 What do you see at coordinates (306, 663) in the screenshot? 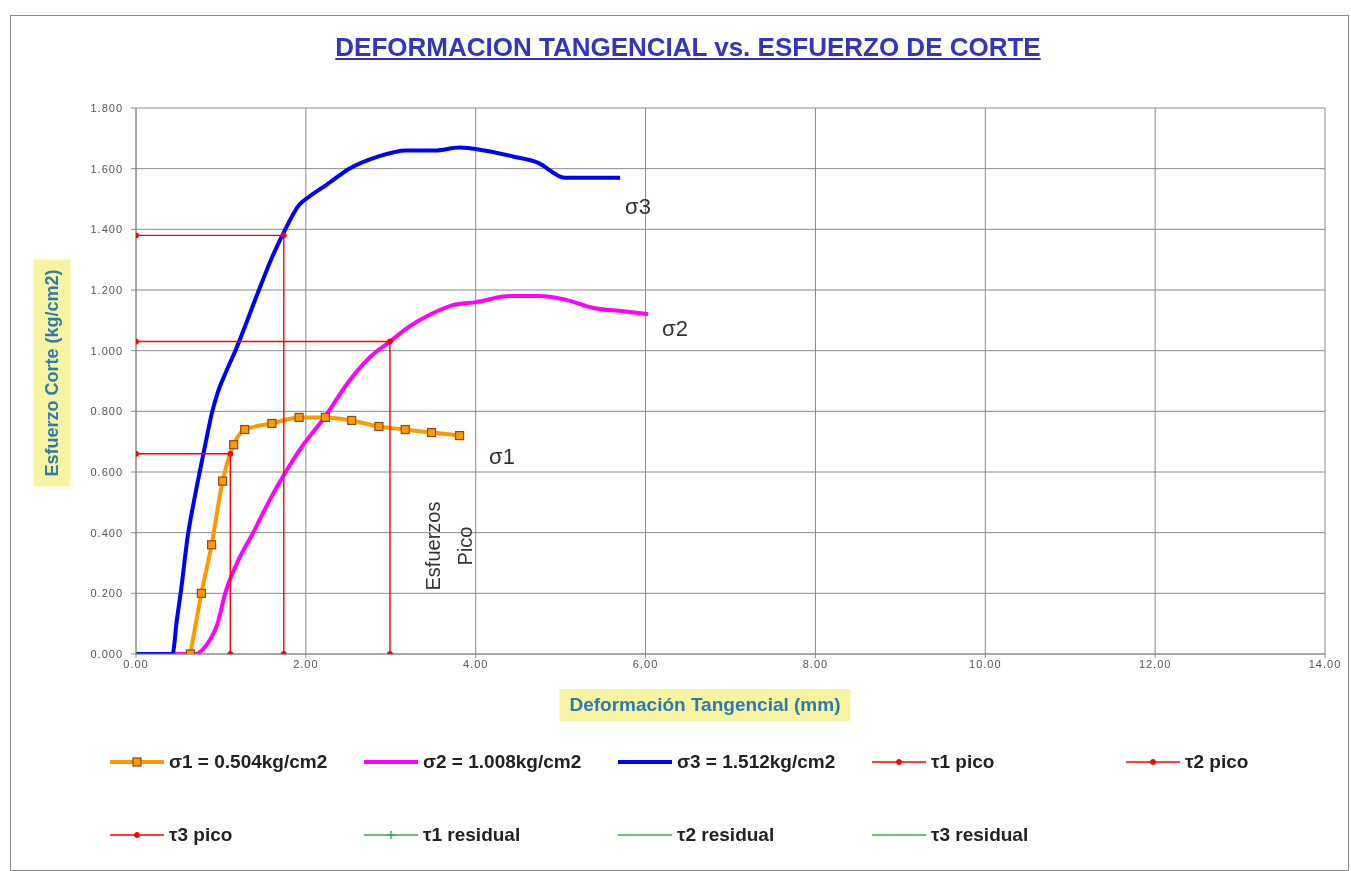
I see `x-tick-label: 2.00` at bounding box center [306, 663].